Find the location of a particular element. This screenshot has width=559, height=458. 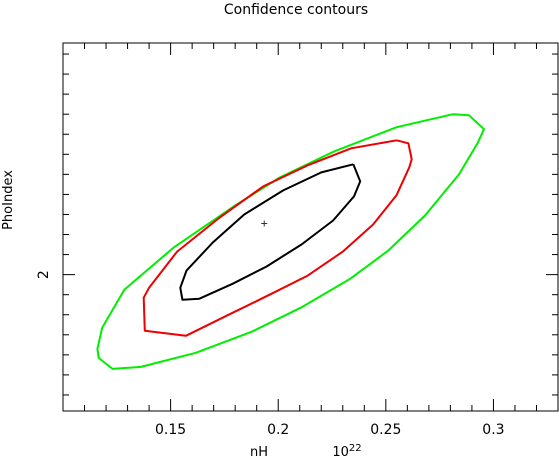

x-tick-label: 0.2 is located at coordinates (278, 430).